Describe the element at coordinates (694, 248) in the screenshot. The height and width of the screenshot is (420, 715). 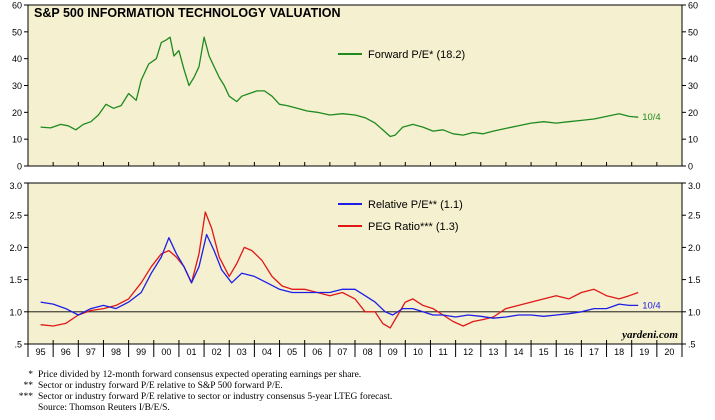
I see `relative-pe-y-tick-label-right: 2.0` at that location.